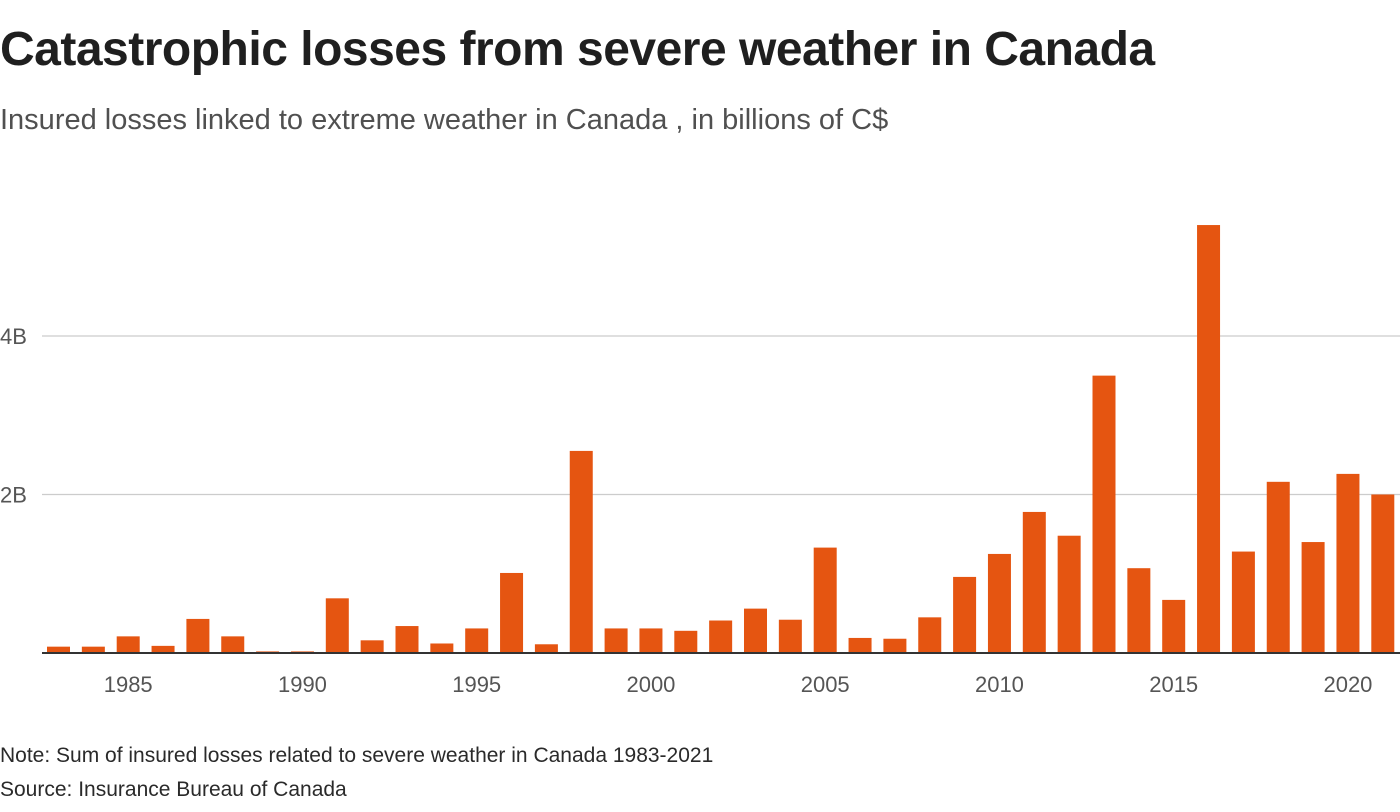  Describe the element at coordinates (650, 684) in the screenshot. I see `x-tick-label: 2000` at that location.